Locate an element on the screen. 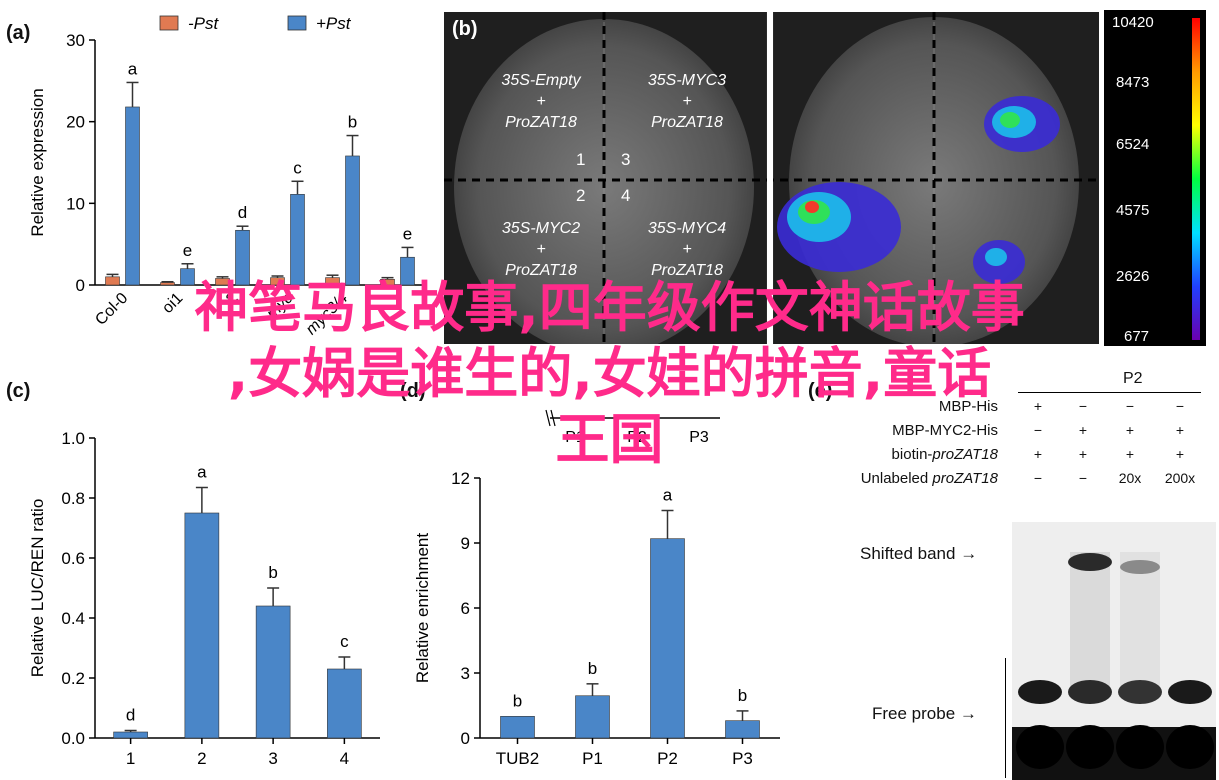 This screenshot has width=1219, height=780. y-axis-label: Relative expression is located at coordinates (37, 162).